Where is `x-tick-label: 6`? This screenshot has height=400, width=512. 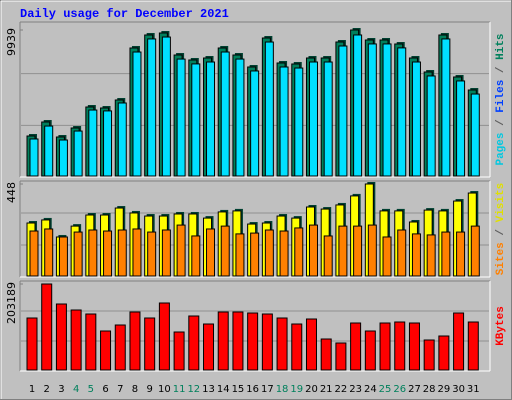
x-tick-label: 6 is located at coordinates (105, 389).